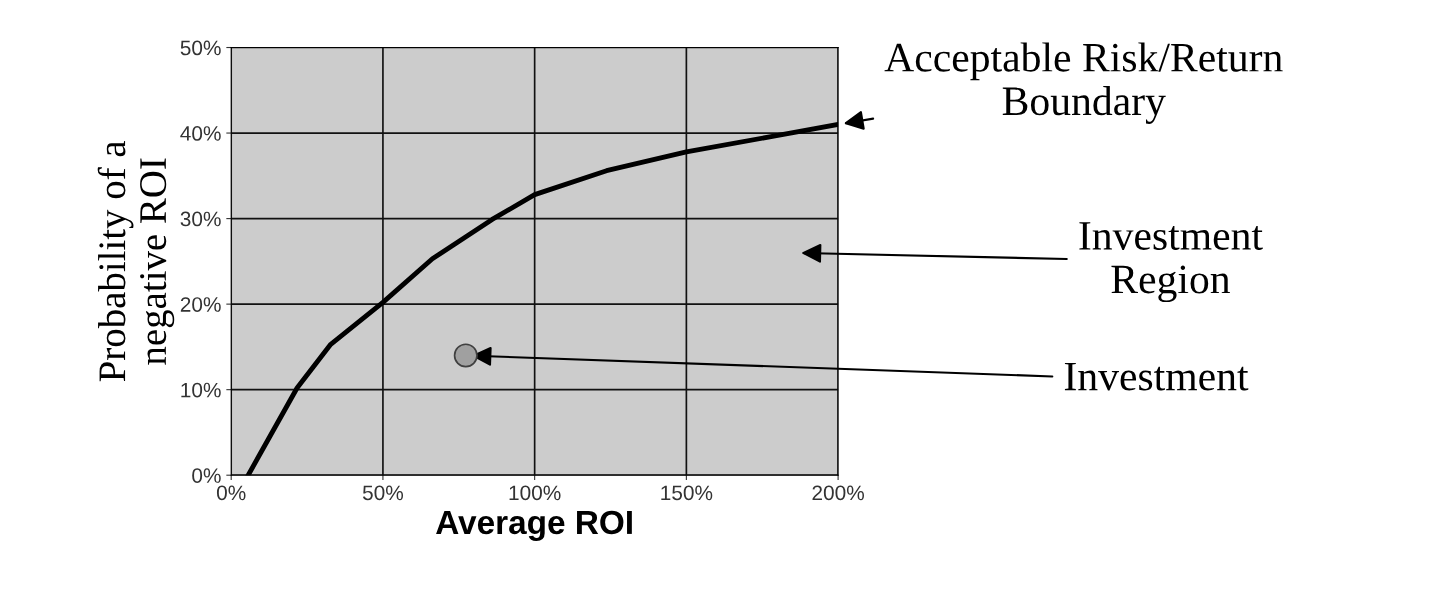  What do you see at coordinates (838, 493) in the screenshot?
I see `x-tick-label: 200%` at bounding box center [838, 493].